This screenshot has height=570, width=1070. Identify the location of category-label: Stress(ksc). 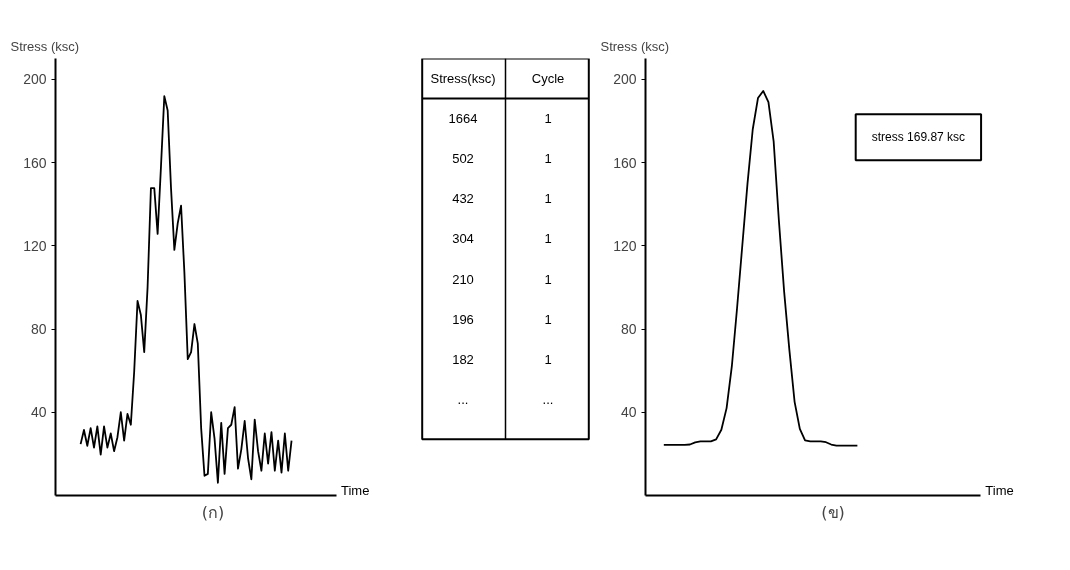
(463, 79).